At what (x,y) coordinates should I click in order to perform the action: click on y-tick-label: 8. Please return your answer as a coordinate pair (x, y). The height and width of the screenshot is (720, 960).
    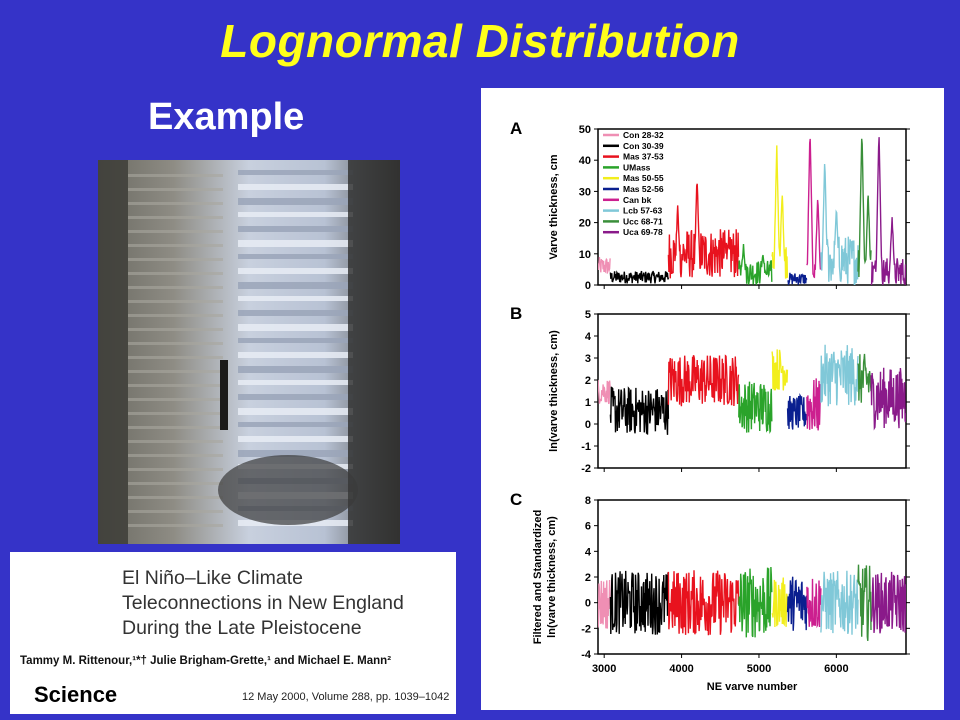
    Looking at the image, I should click on (588, 501).